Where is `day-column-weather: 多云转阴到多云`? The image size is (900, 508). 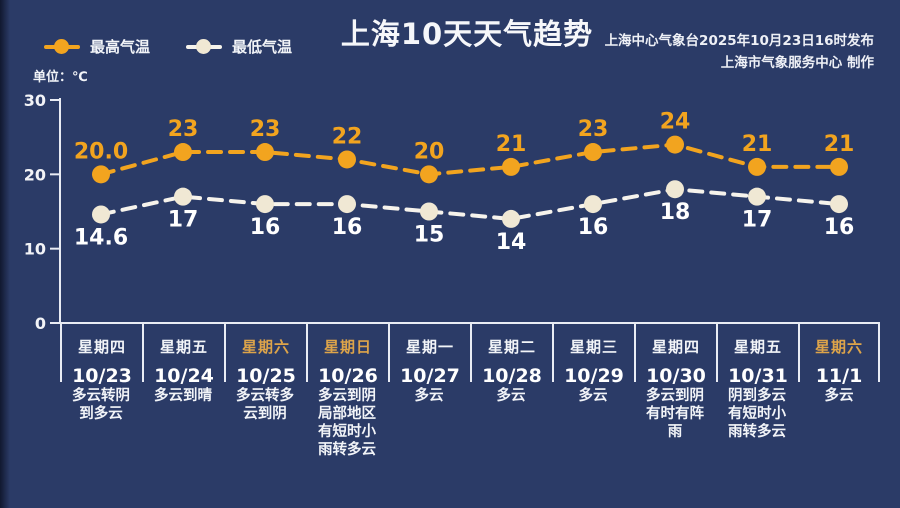 day-column-weather: 多云转阴到多云 is located at coordinates (101, 423).